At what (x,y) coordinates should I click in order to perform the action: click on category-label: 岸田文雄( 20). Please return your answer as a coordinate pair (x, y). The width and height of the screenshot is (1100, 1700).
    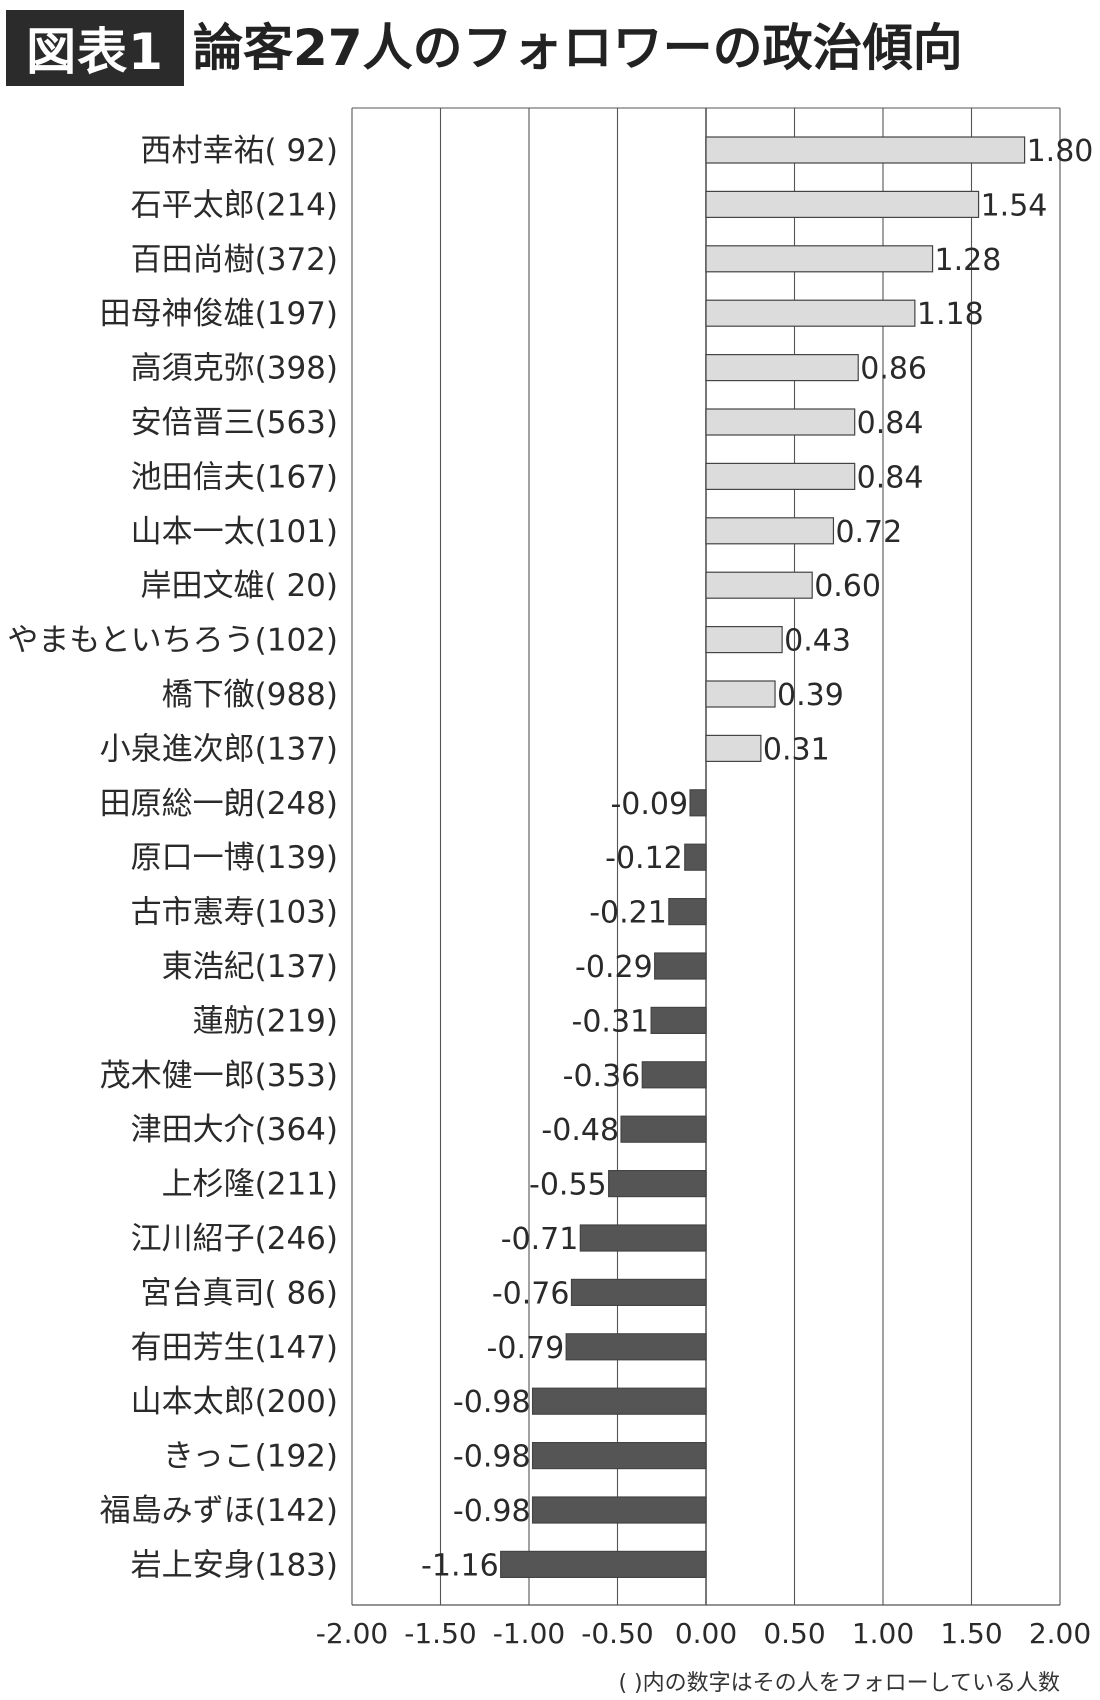
    Looking at the image, I should click on (240, 586).